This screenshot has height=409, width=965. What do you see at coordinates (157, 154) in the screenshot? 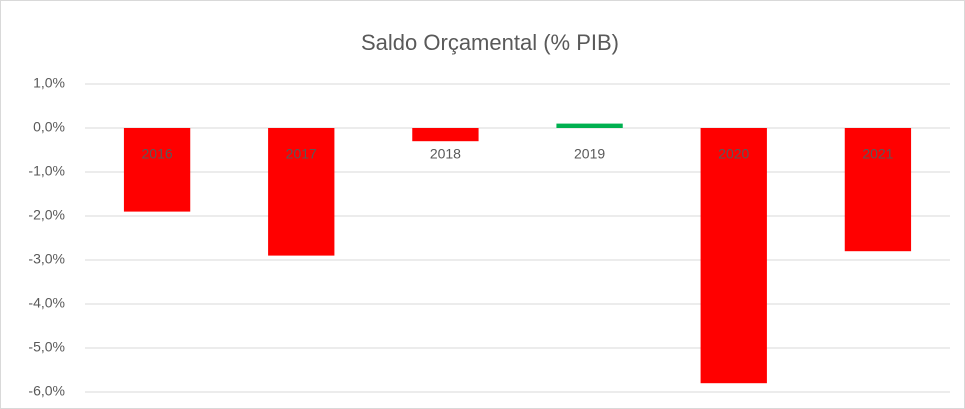
I see `x-tick-label: 2016` at bounding box center [157, 154].